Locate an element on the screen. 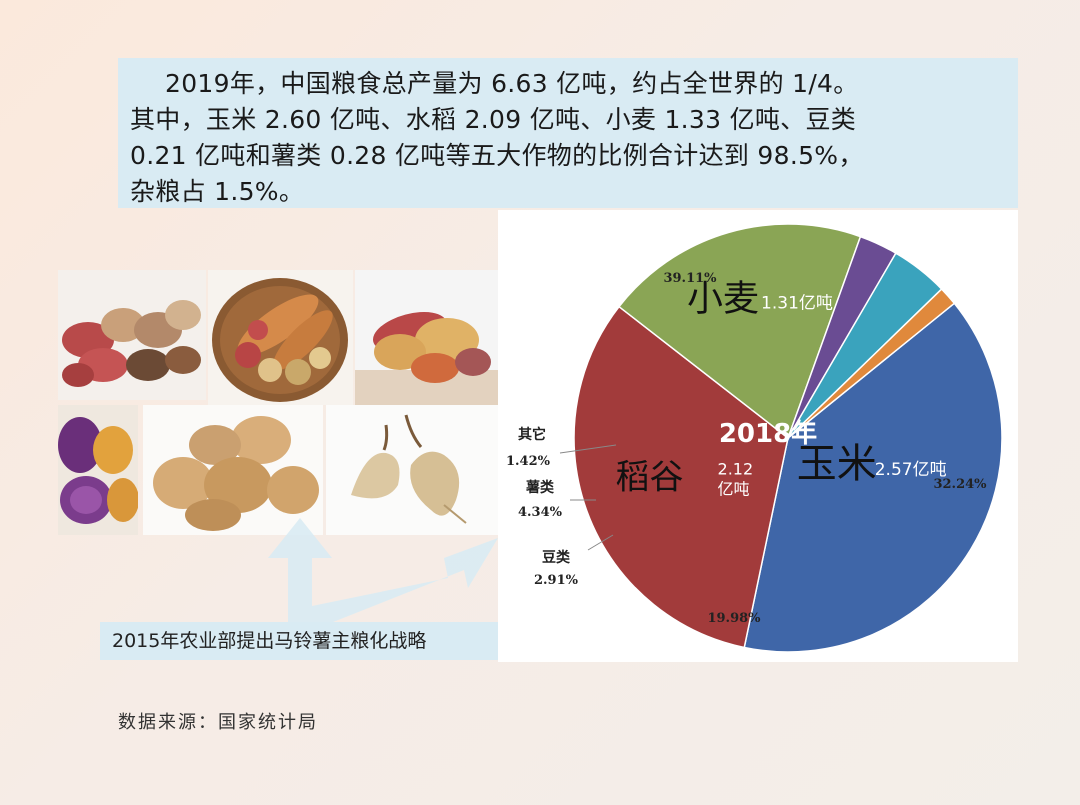  percent-label-4: 2.91% is located at coordinates (556, 580).